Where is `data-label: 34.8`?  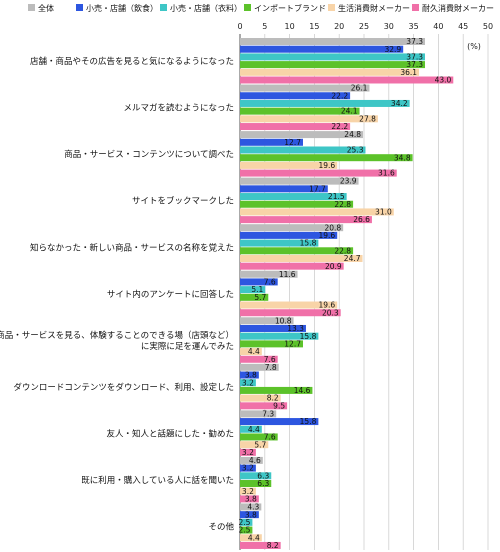
data-label: 34.8 is located at coordinates (402, 157).